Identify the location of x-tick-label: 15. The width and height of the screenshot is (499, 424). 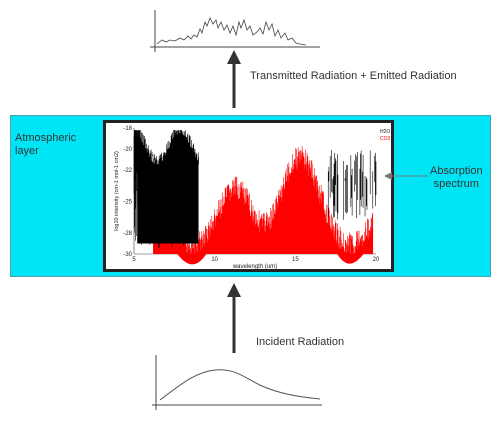
(295, 260).